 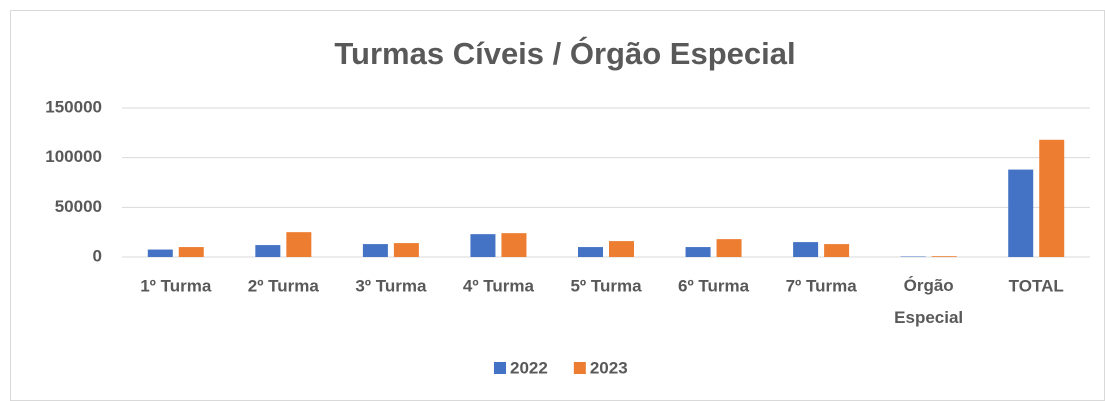 I want to click on y-tick-label: 100000, so click(x=73, y=156).